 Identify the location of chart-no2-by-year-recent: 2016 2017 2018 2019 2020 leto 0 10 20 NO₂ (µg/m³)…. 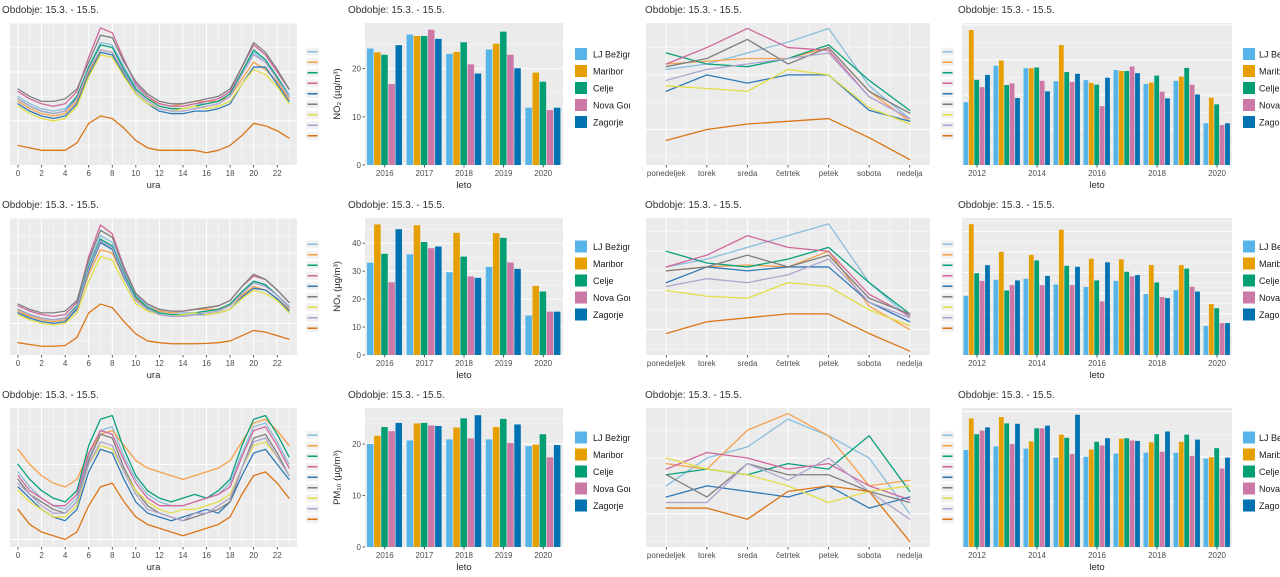
(480, 97).